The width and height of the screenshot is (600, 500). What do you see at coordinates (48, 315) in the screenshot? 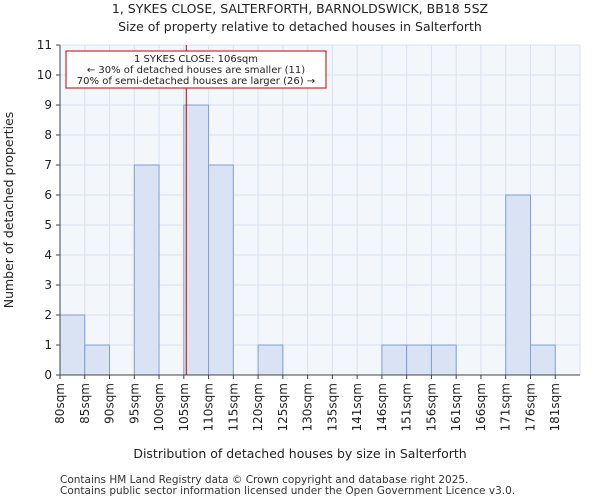
I see `y-tick-label: 2` at bounding box center [48, 315].